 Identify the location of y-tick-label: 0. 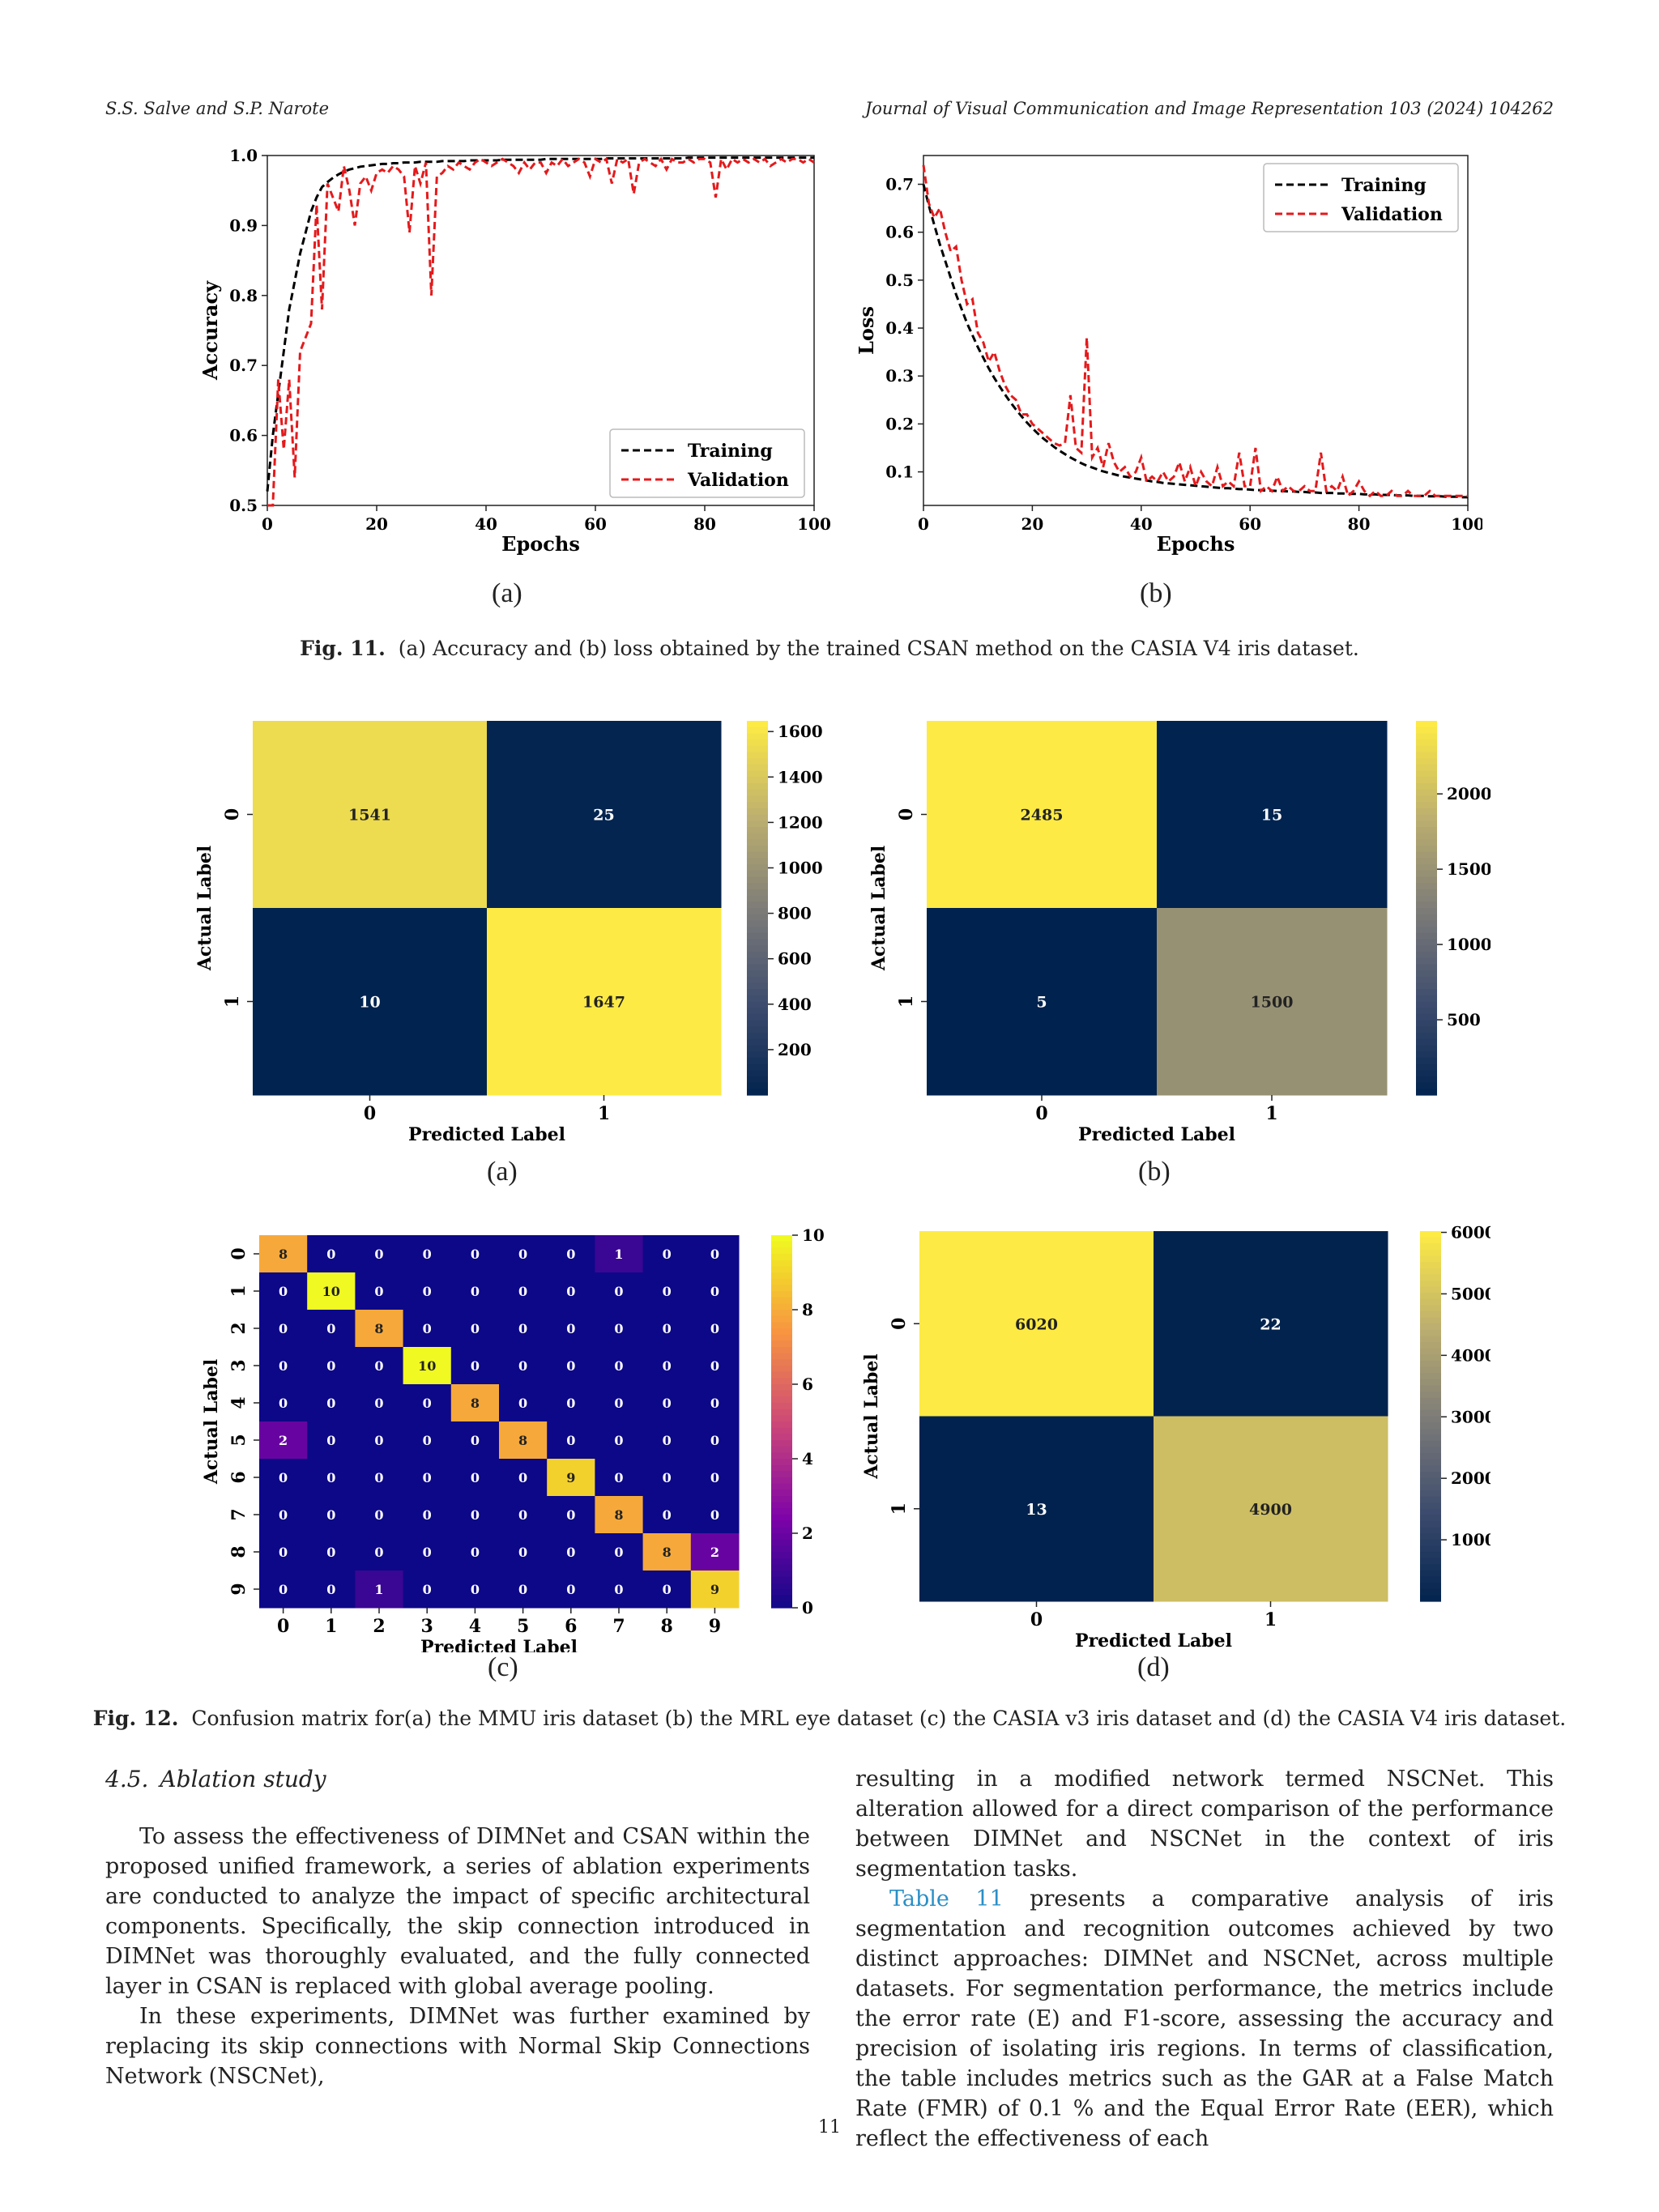
(238, 1253).